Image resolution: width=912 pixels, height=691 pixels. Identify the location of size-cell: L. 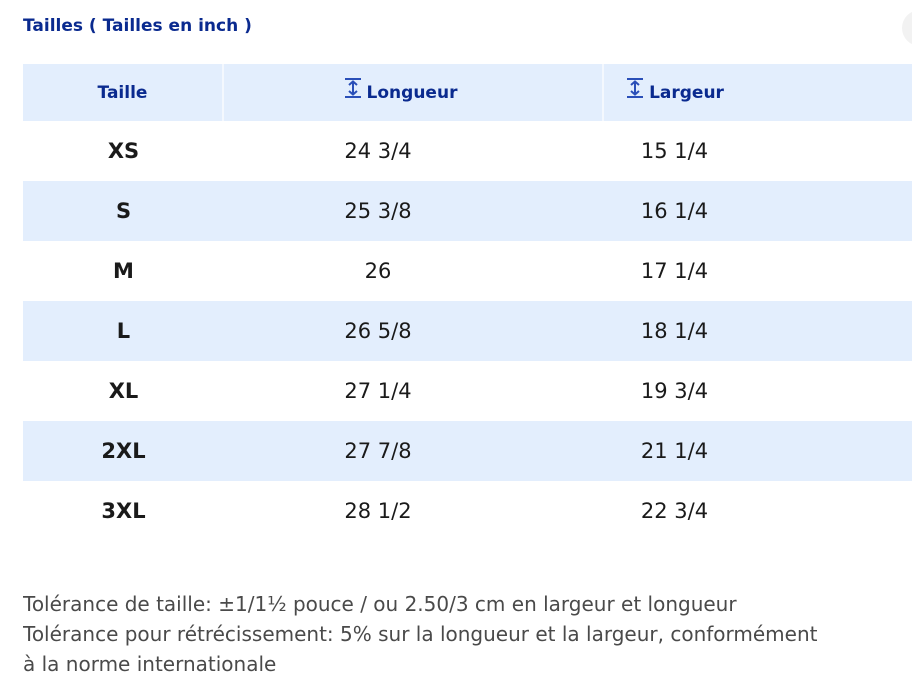
(123, 331).